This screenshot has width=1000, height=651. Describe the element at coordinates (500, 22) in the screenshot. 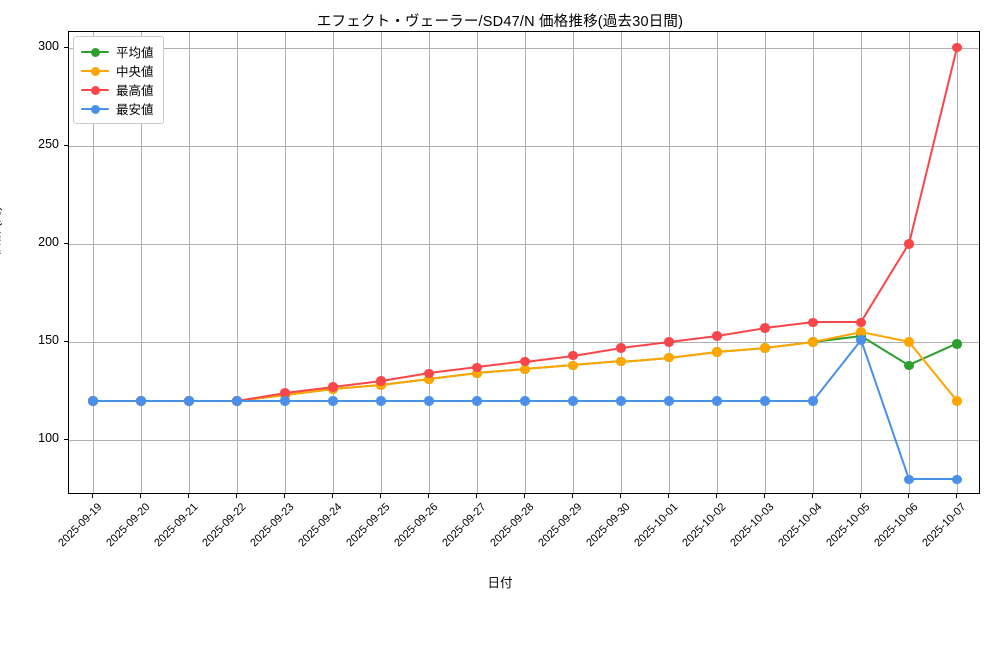

I see `page-title: エフェクト・ヴェーラー/SD47/N 価格推移(過去30日間)` at that location.